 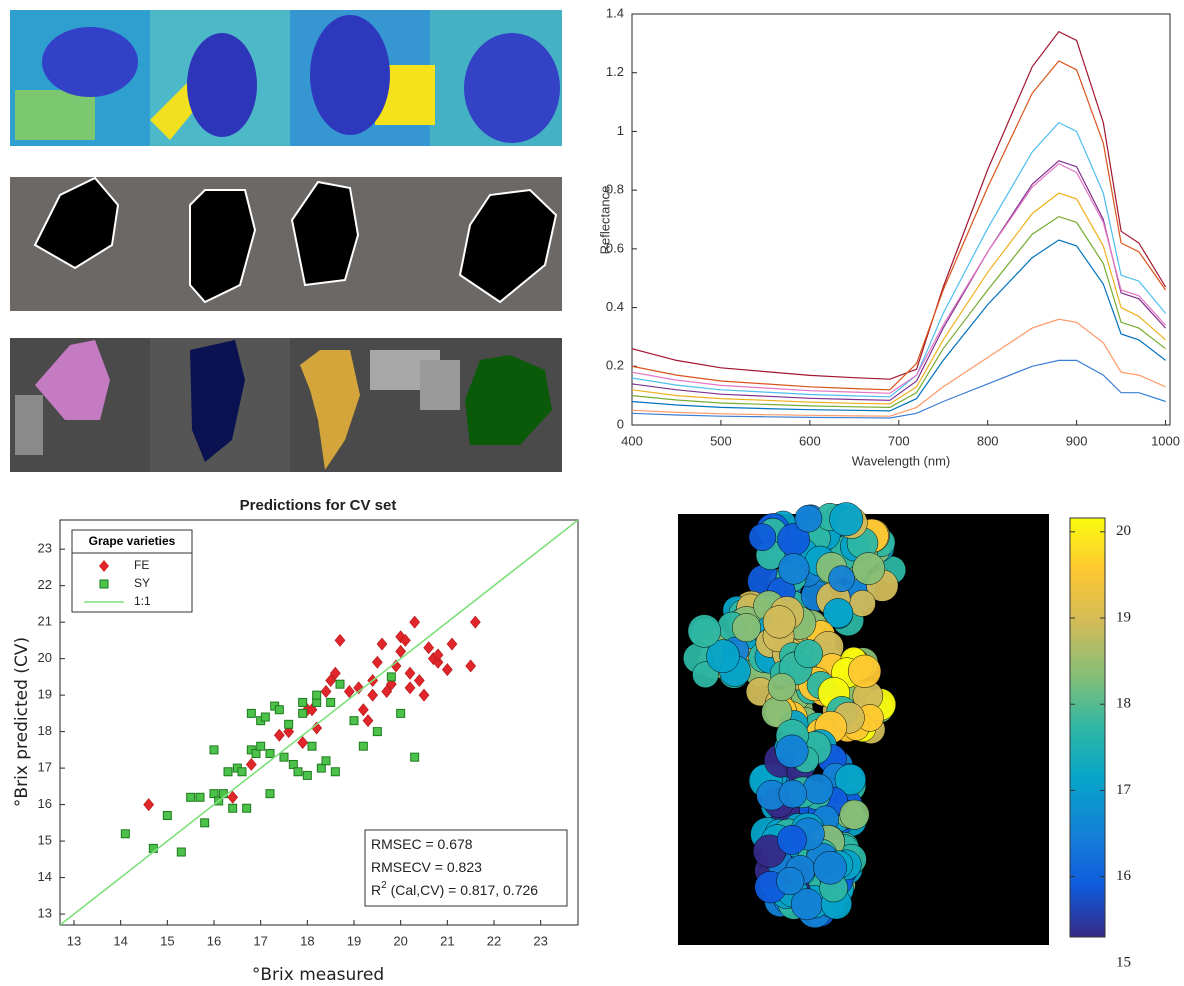 I want to click on y-tick-label: 1.4, so click(x=615, y=12).